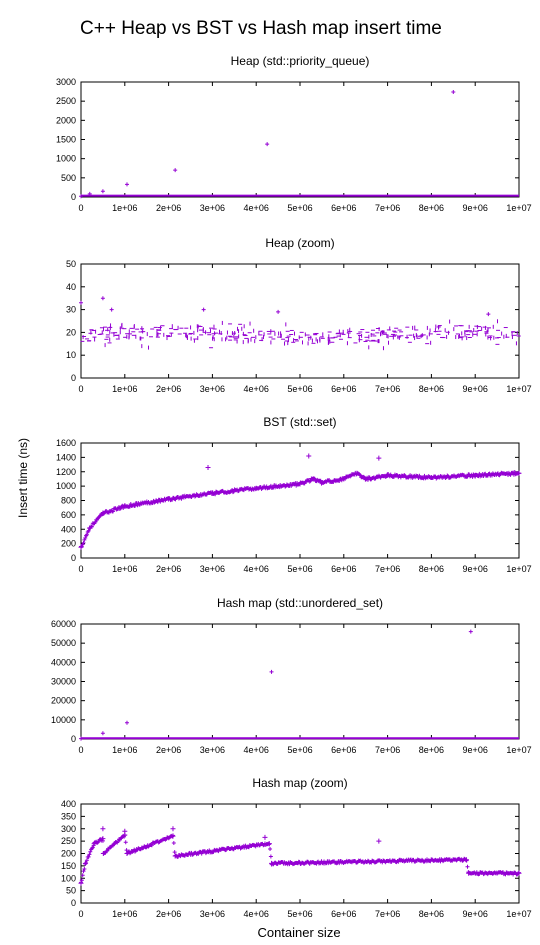 The height and width of the screenshot is (945, 540). I want to click on y-tick-label: 800, so click(68, 501).